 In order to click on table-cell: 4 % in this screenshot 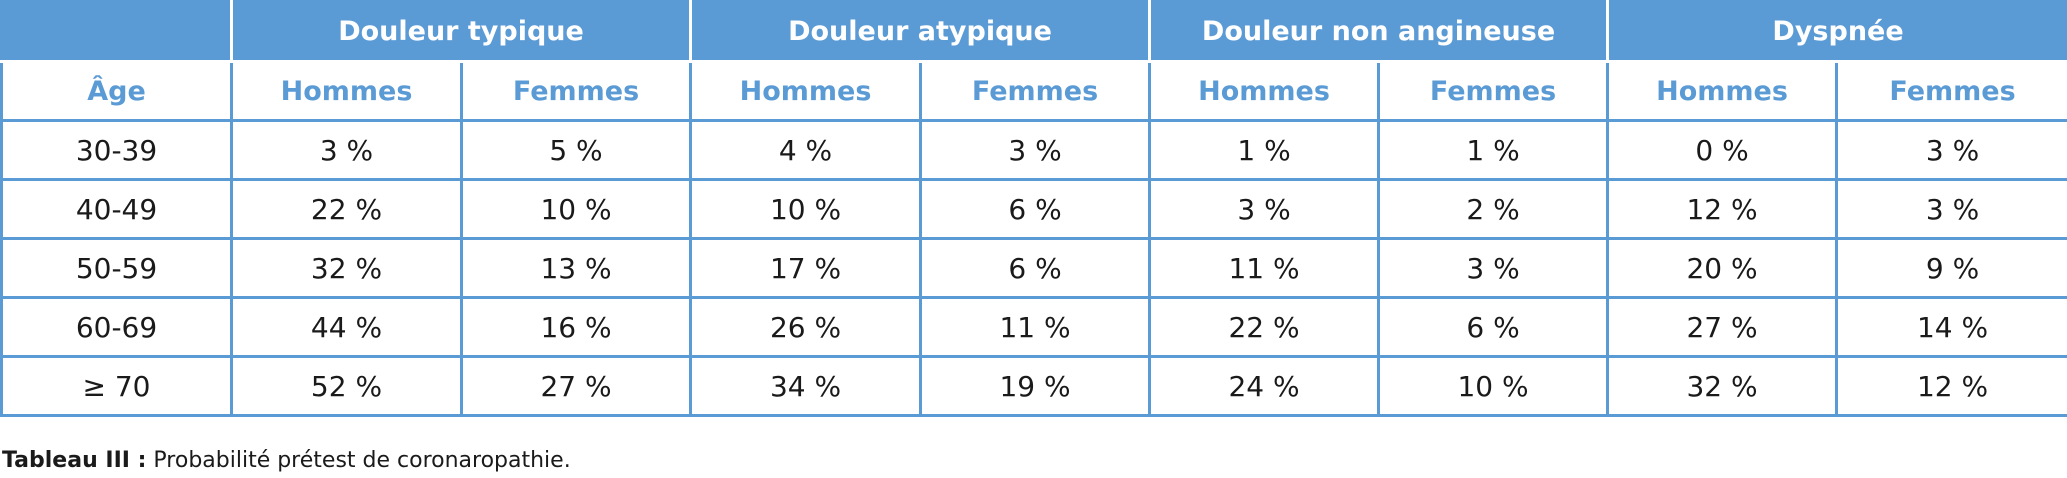, I will do `click(806, 150)`.